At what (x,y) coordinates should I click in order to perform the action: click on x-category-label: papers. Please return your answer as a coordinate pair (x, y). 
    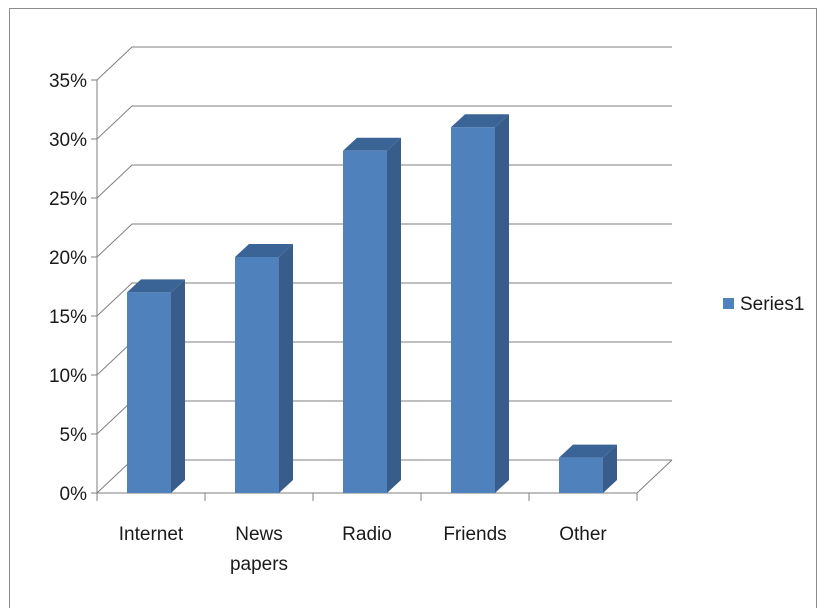
    Looking at the image, I should click on (259, 564).